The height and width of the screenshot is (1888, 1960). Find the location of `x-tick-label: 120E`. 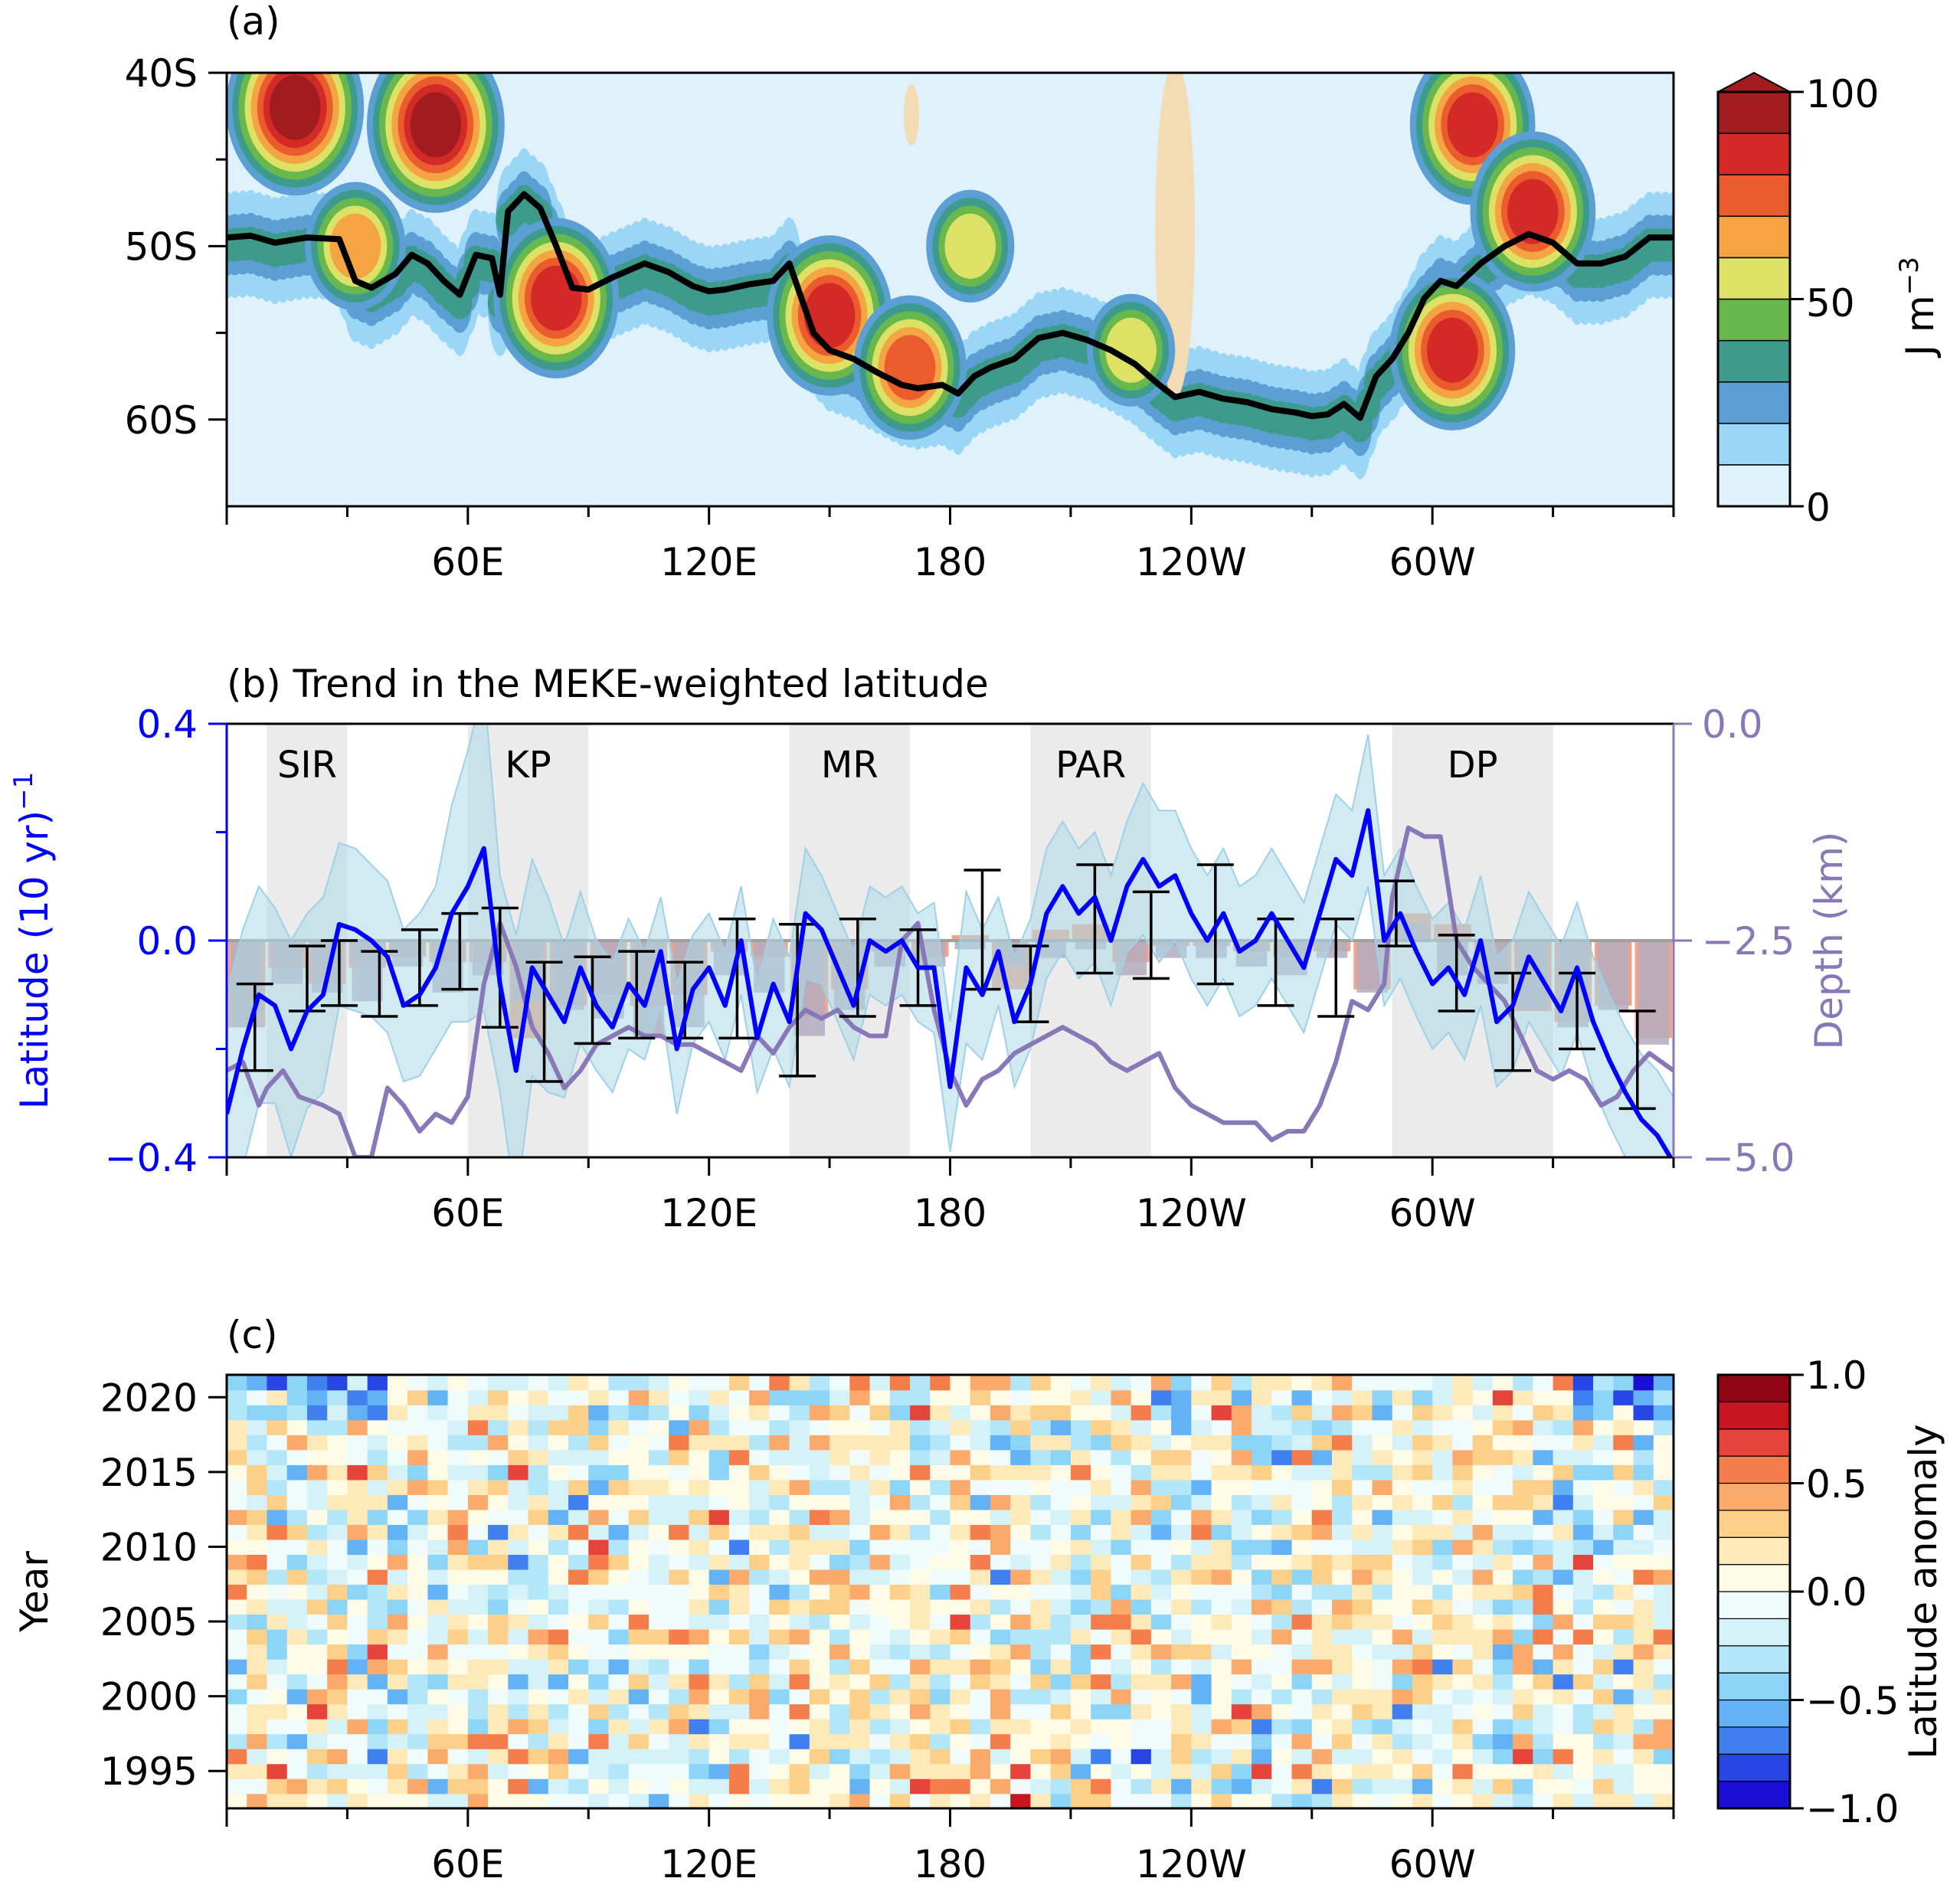

x-tick-label: 120E is located at coordinates (708, 1864).